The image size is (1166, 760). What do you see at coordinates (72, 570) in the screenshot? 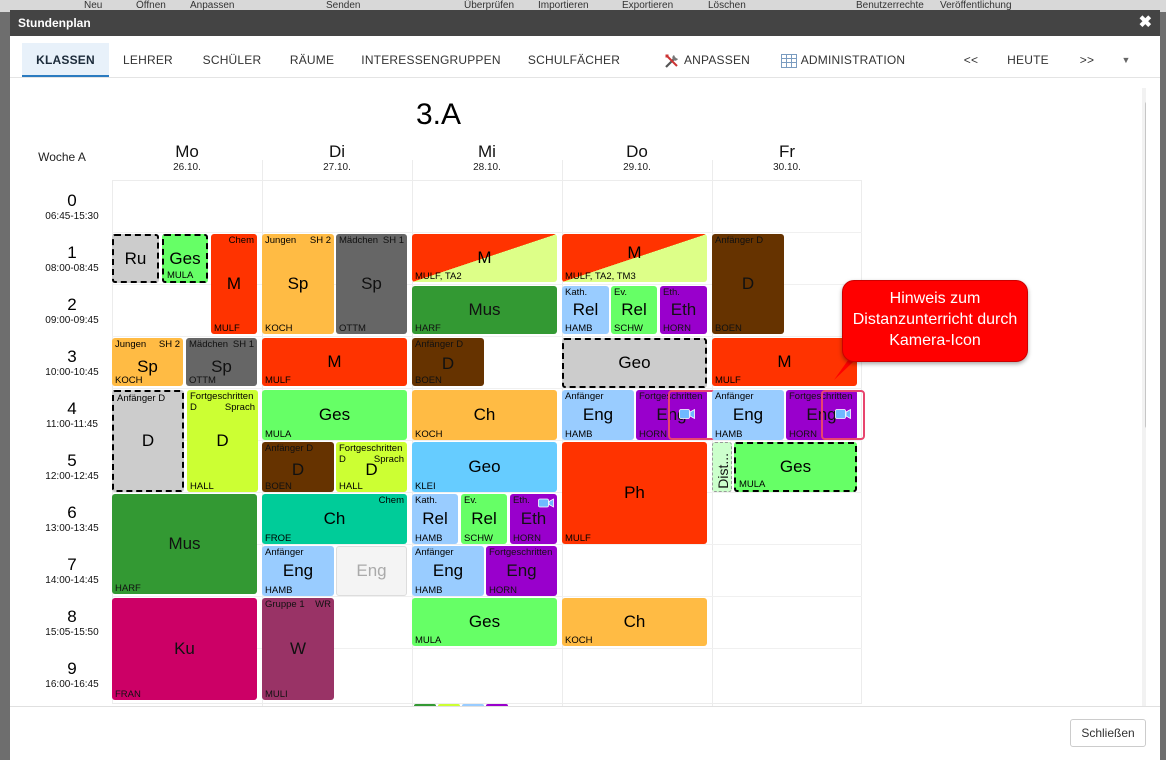
I see `period-label: 7 14:00-14:45` at bounding box center [72, 570].